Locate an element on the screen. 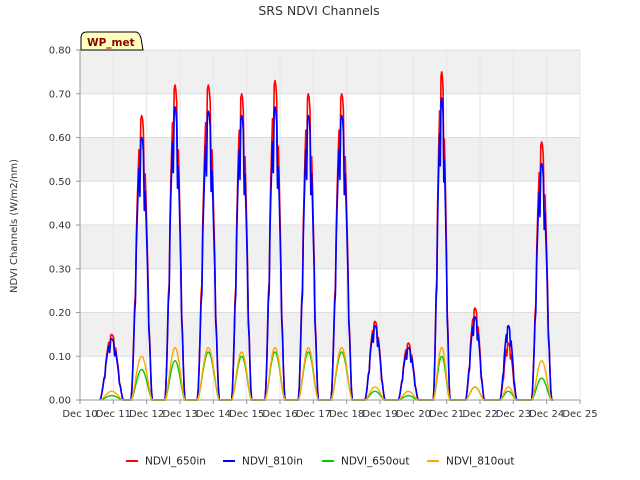  x-tick-label: Dec 11 is located at coordinates (113, 414).